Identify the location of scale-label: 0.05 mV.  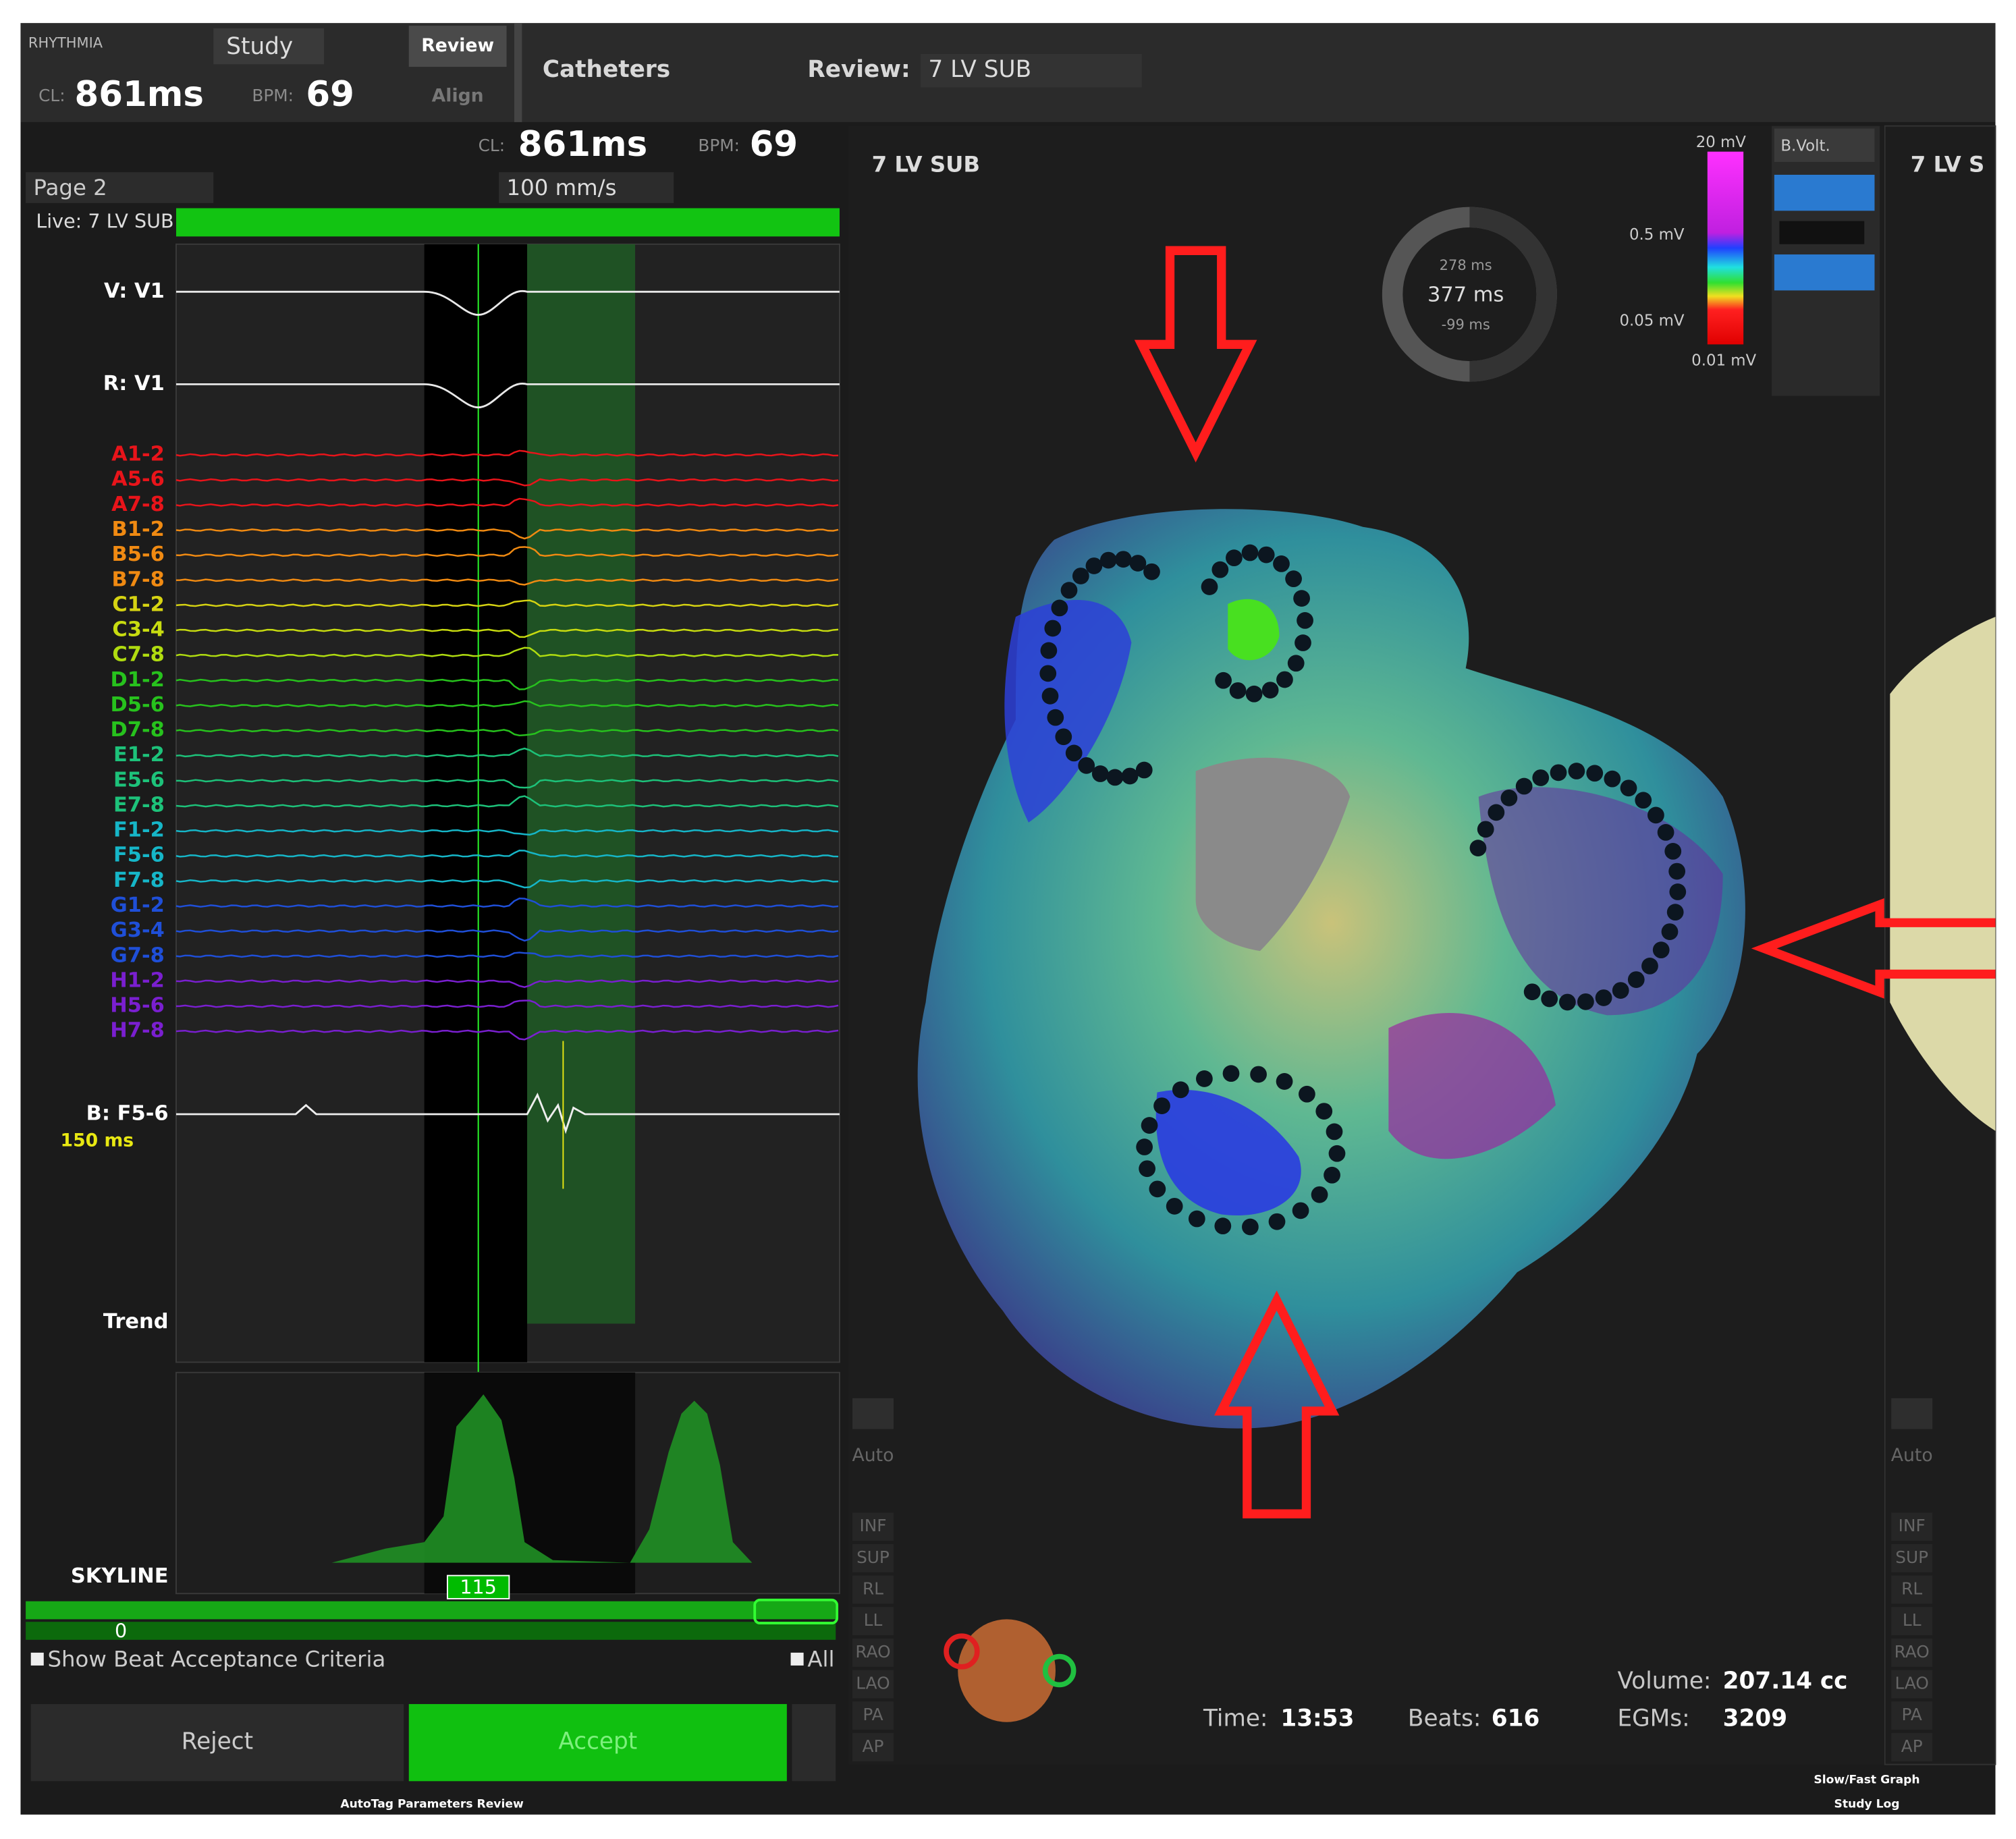
(1651, 321).